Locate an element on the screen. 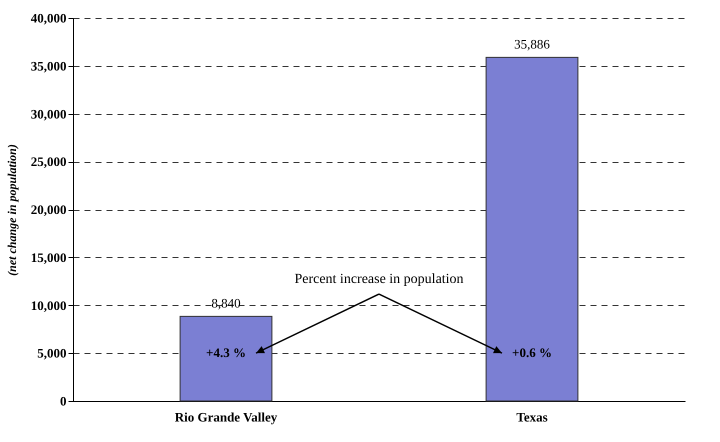  y-tick-label: 30,000 is located at coordinates (48, 114).